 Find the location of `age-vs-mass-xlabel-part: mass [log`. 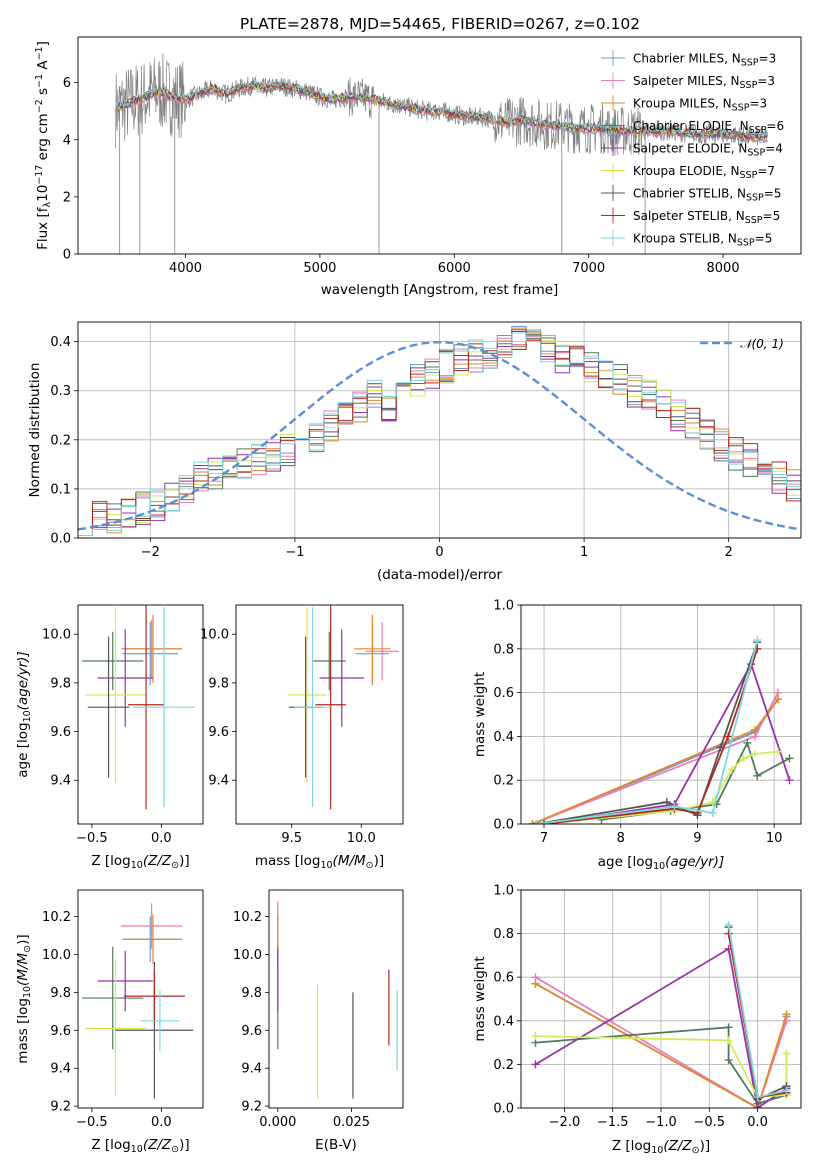

age-vs-mass-xlabel-part: mass [log is located at coordinates (288, 861).